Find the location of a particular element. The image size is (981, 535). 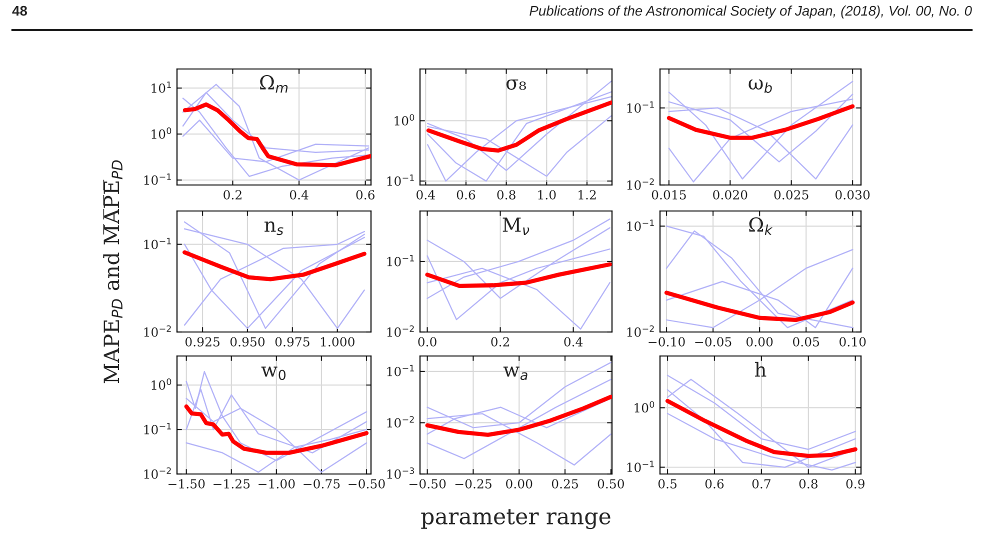

text: Publications of the Astronomical Society of Japan, (2018), Vol. 00, No. 0 is located at coordinates (751, 12).